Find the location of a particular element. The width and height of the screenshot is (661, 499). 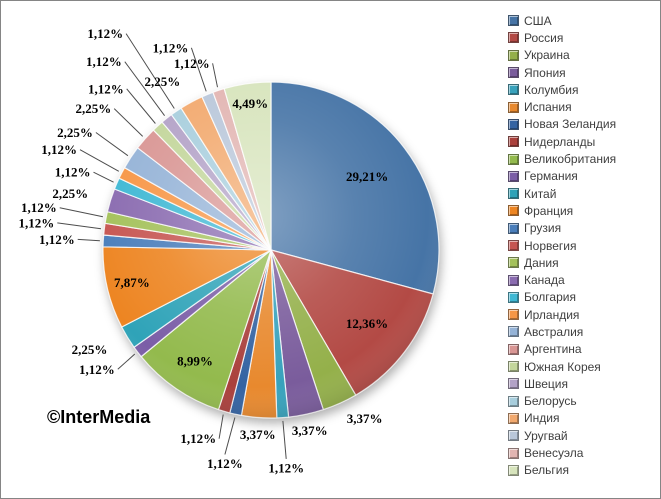

legend-label: Франция is located at coordinates (549, 210).